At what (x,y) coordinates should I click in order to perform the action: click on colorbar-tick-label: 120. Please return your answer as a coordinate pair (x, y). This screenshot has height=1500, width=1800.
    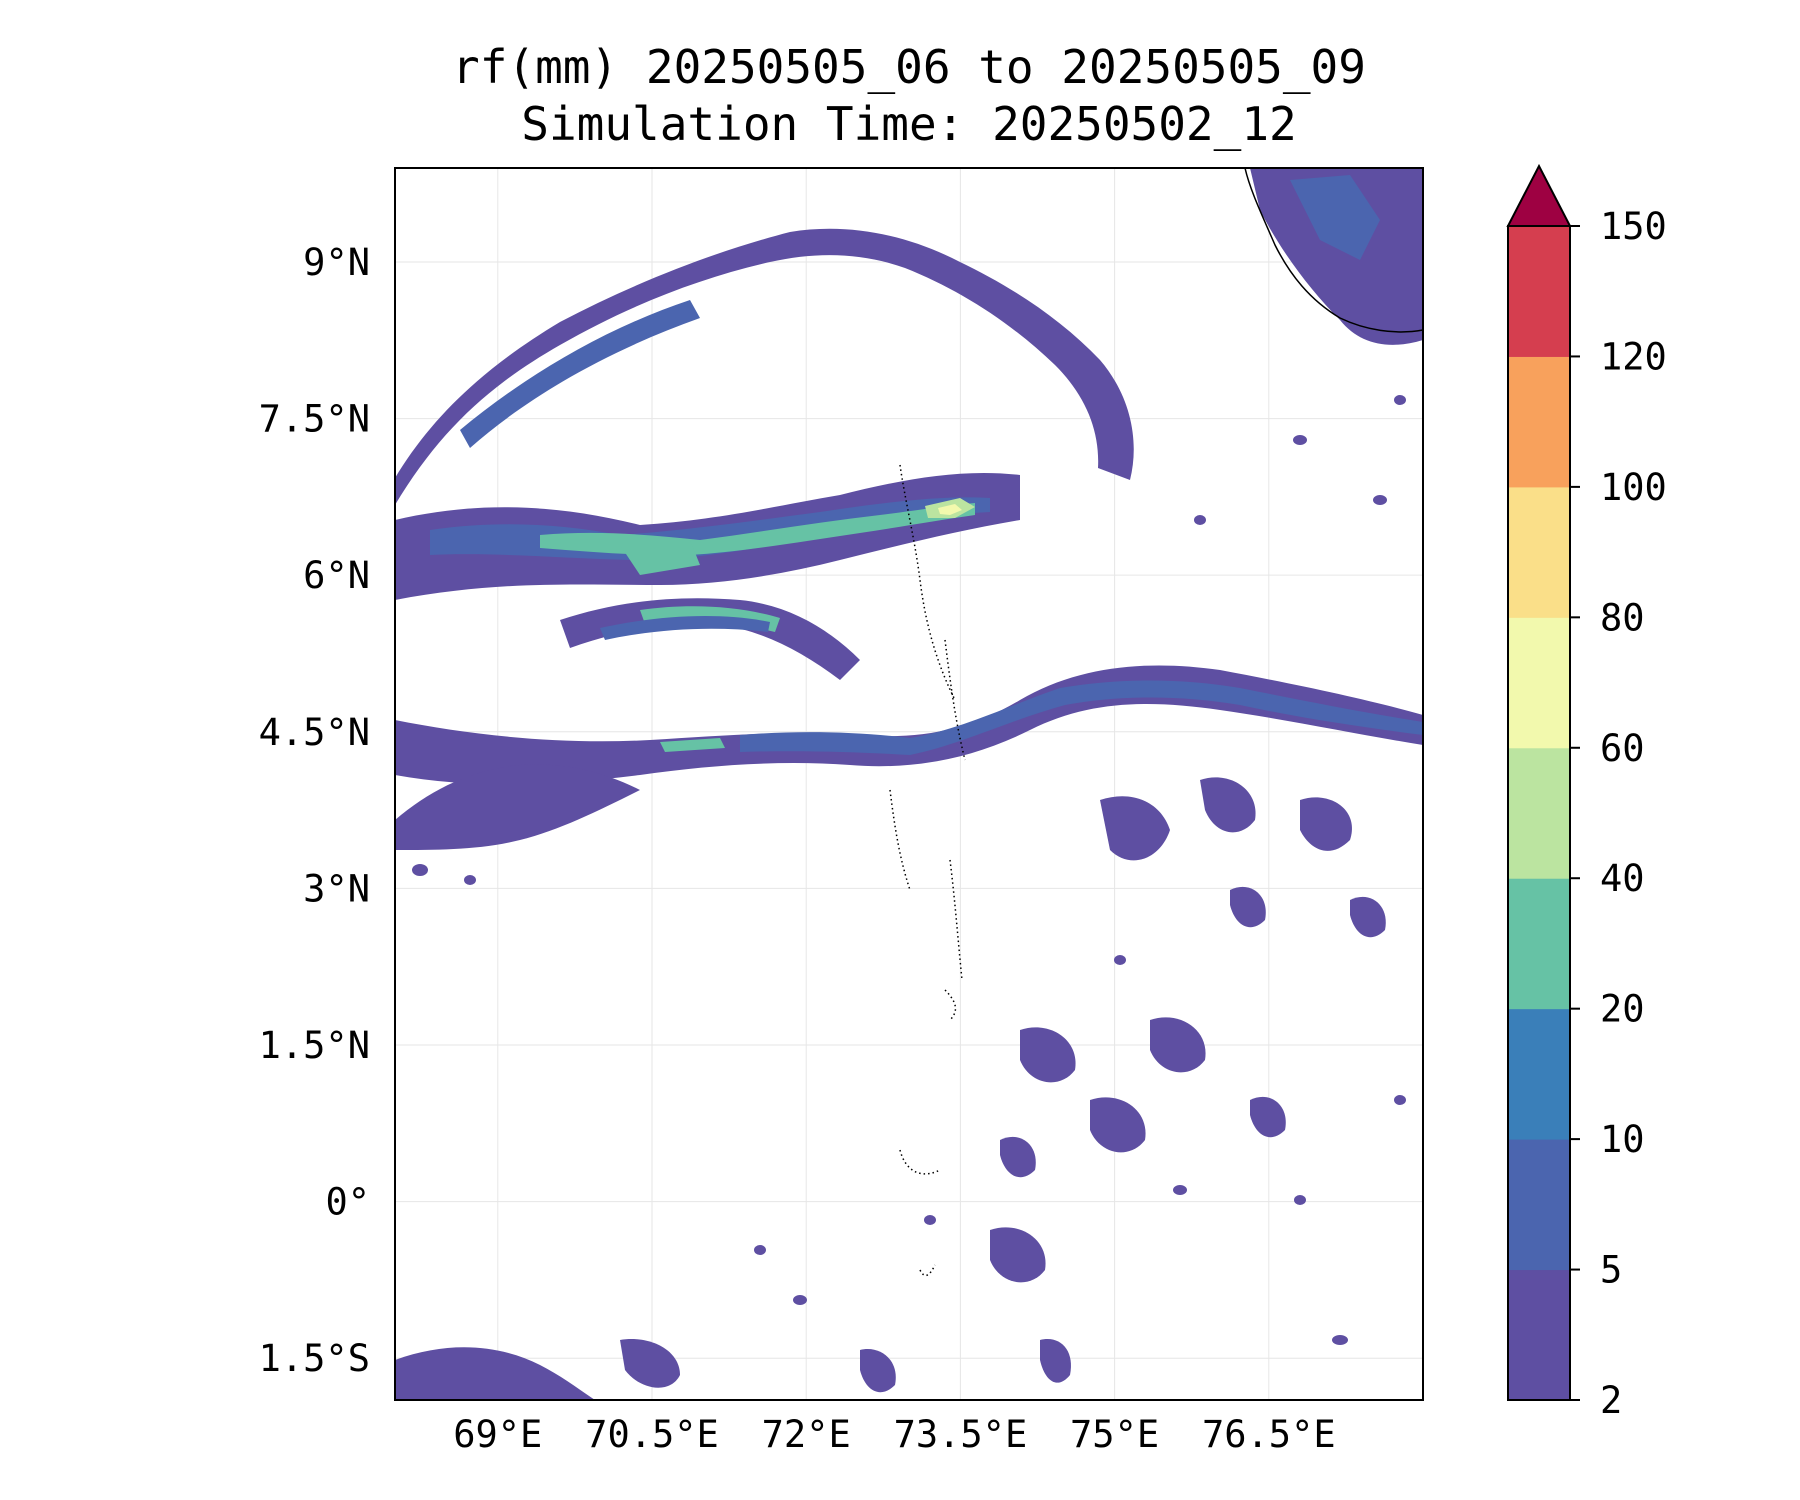
    Looking at the image, I should click on (1633, 356).